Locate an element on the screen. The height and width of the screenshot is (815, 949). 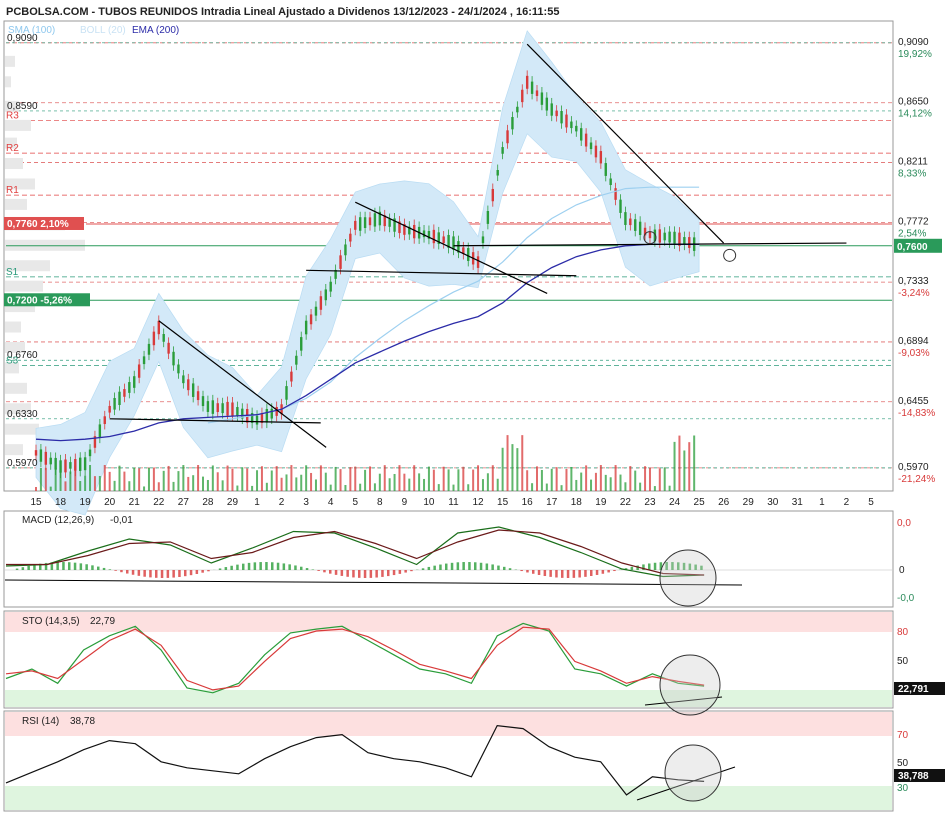
current-price-text: 0,7600 is located at coordinates (912, 247).